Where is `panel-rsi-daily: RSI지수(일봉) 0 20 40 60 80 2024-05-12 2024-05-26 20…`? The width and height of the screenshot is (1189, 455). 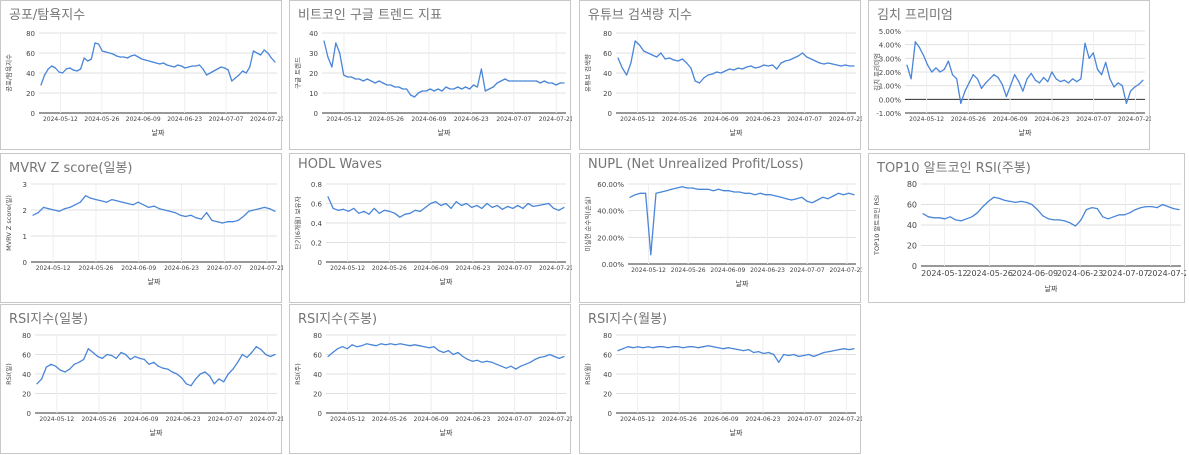 panel-rsi-daily: RSI지수(일봉) 0 20 40 60 80 2024-05-12 2024-05-26 20… is located at coordinates (141, 379).